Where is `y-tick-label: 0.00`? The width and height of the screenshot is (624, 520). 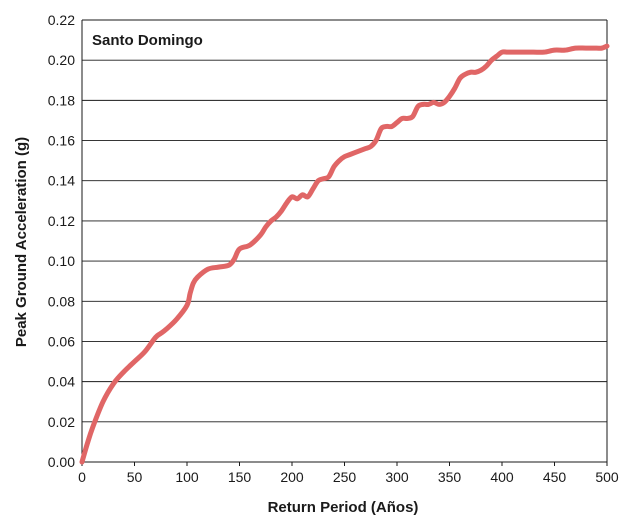 y-tick-label: 0.00 is located at coordinates (61, 462).